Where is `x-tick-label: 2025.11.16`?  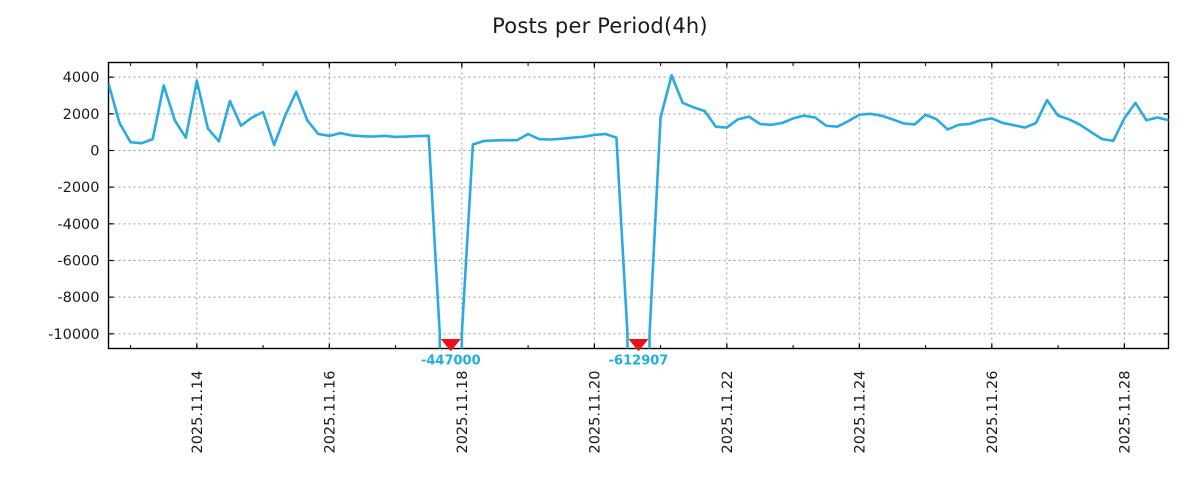 x-tick-label: 2025.11.16 is located at coordinates (330, 412).